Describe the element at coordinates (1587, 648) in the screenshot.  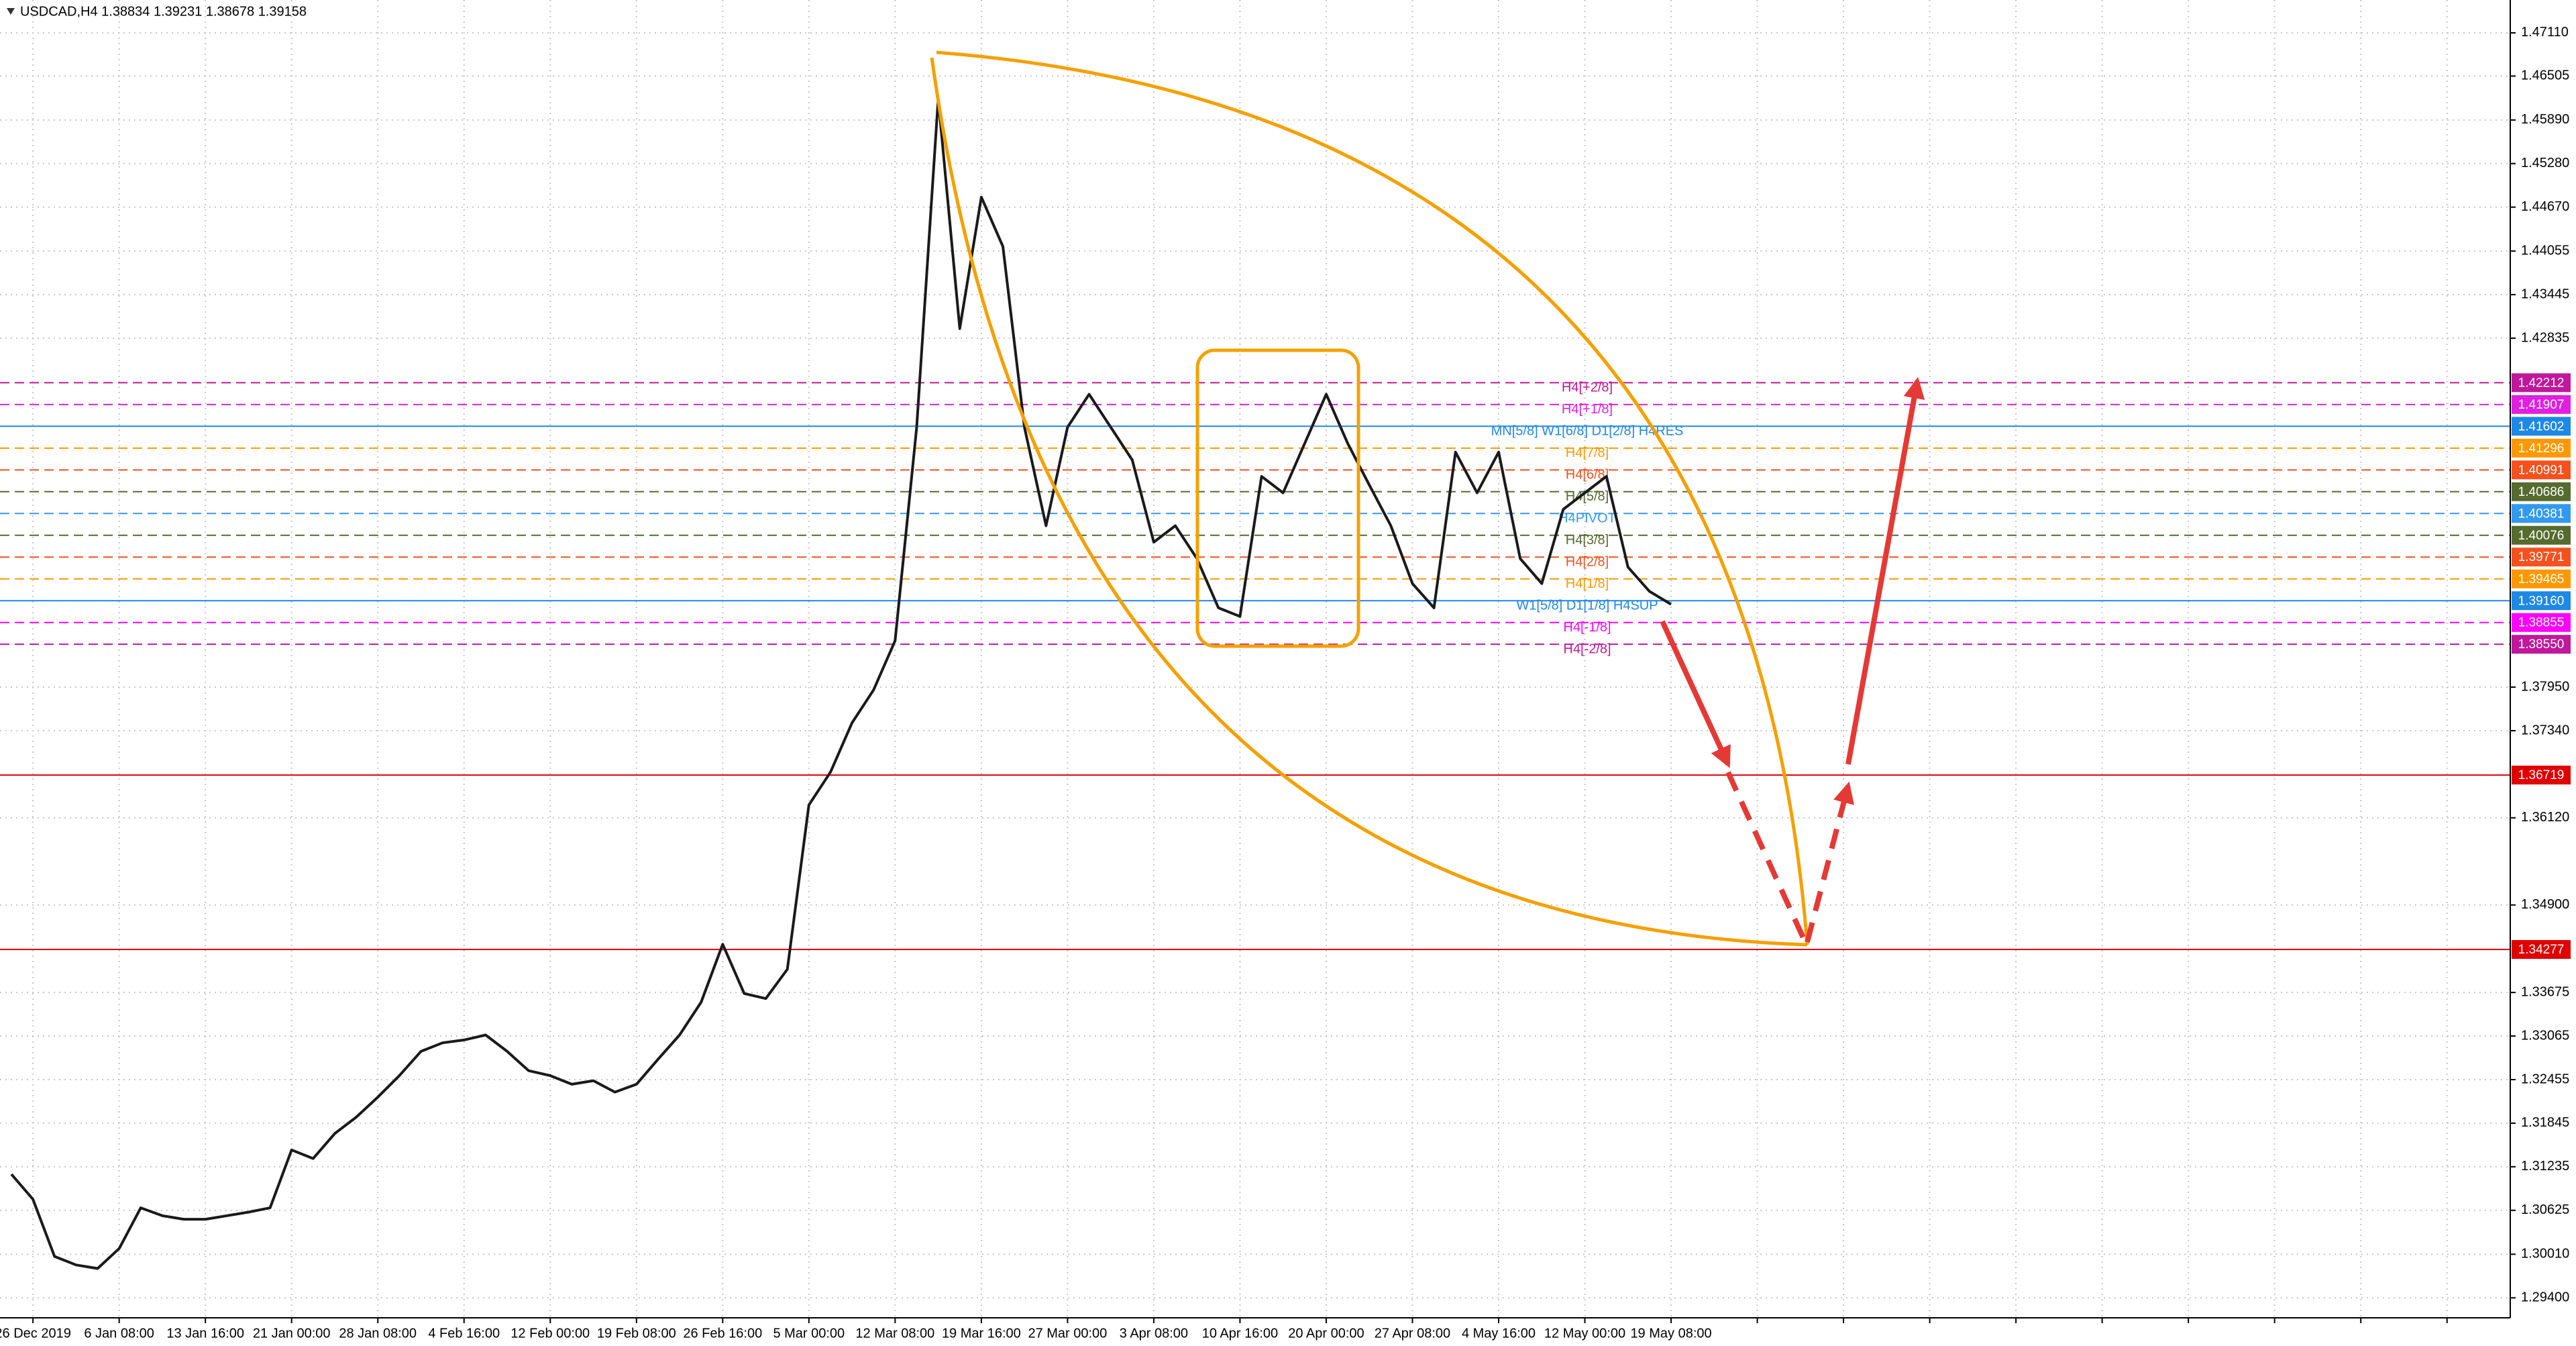
I see `level-name: H4[-2/8]` at that location.